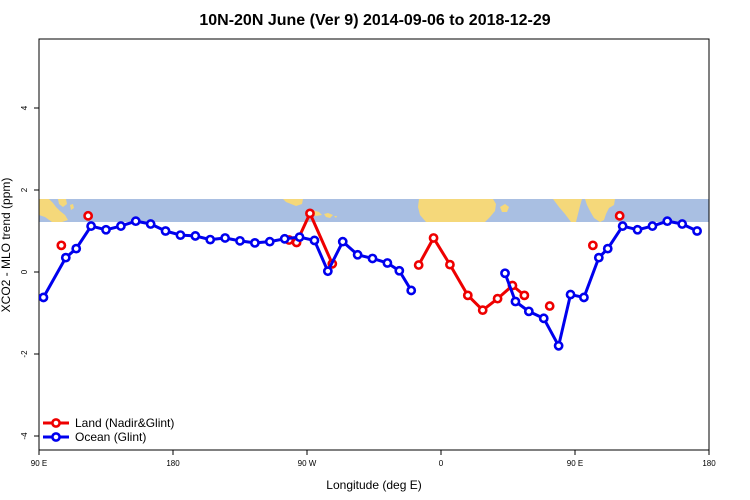 This screenshot has width=750, height=500. What do you see at coordinates (56, 437) in the screenshot?
I see `legend-marker-ocean` at bounding box center [56, 437].